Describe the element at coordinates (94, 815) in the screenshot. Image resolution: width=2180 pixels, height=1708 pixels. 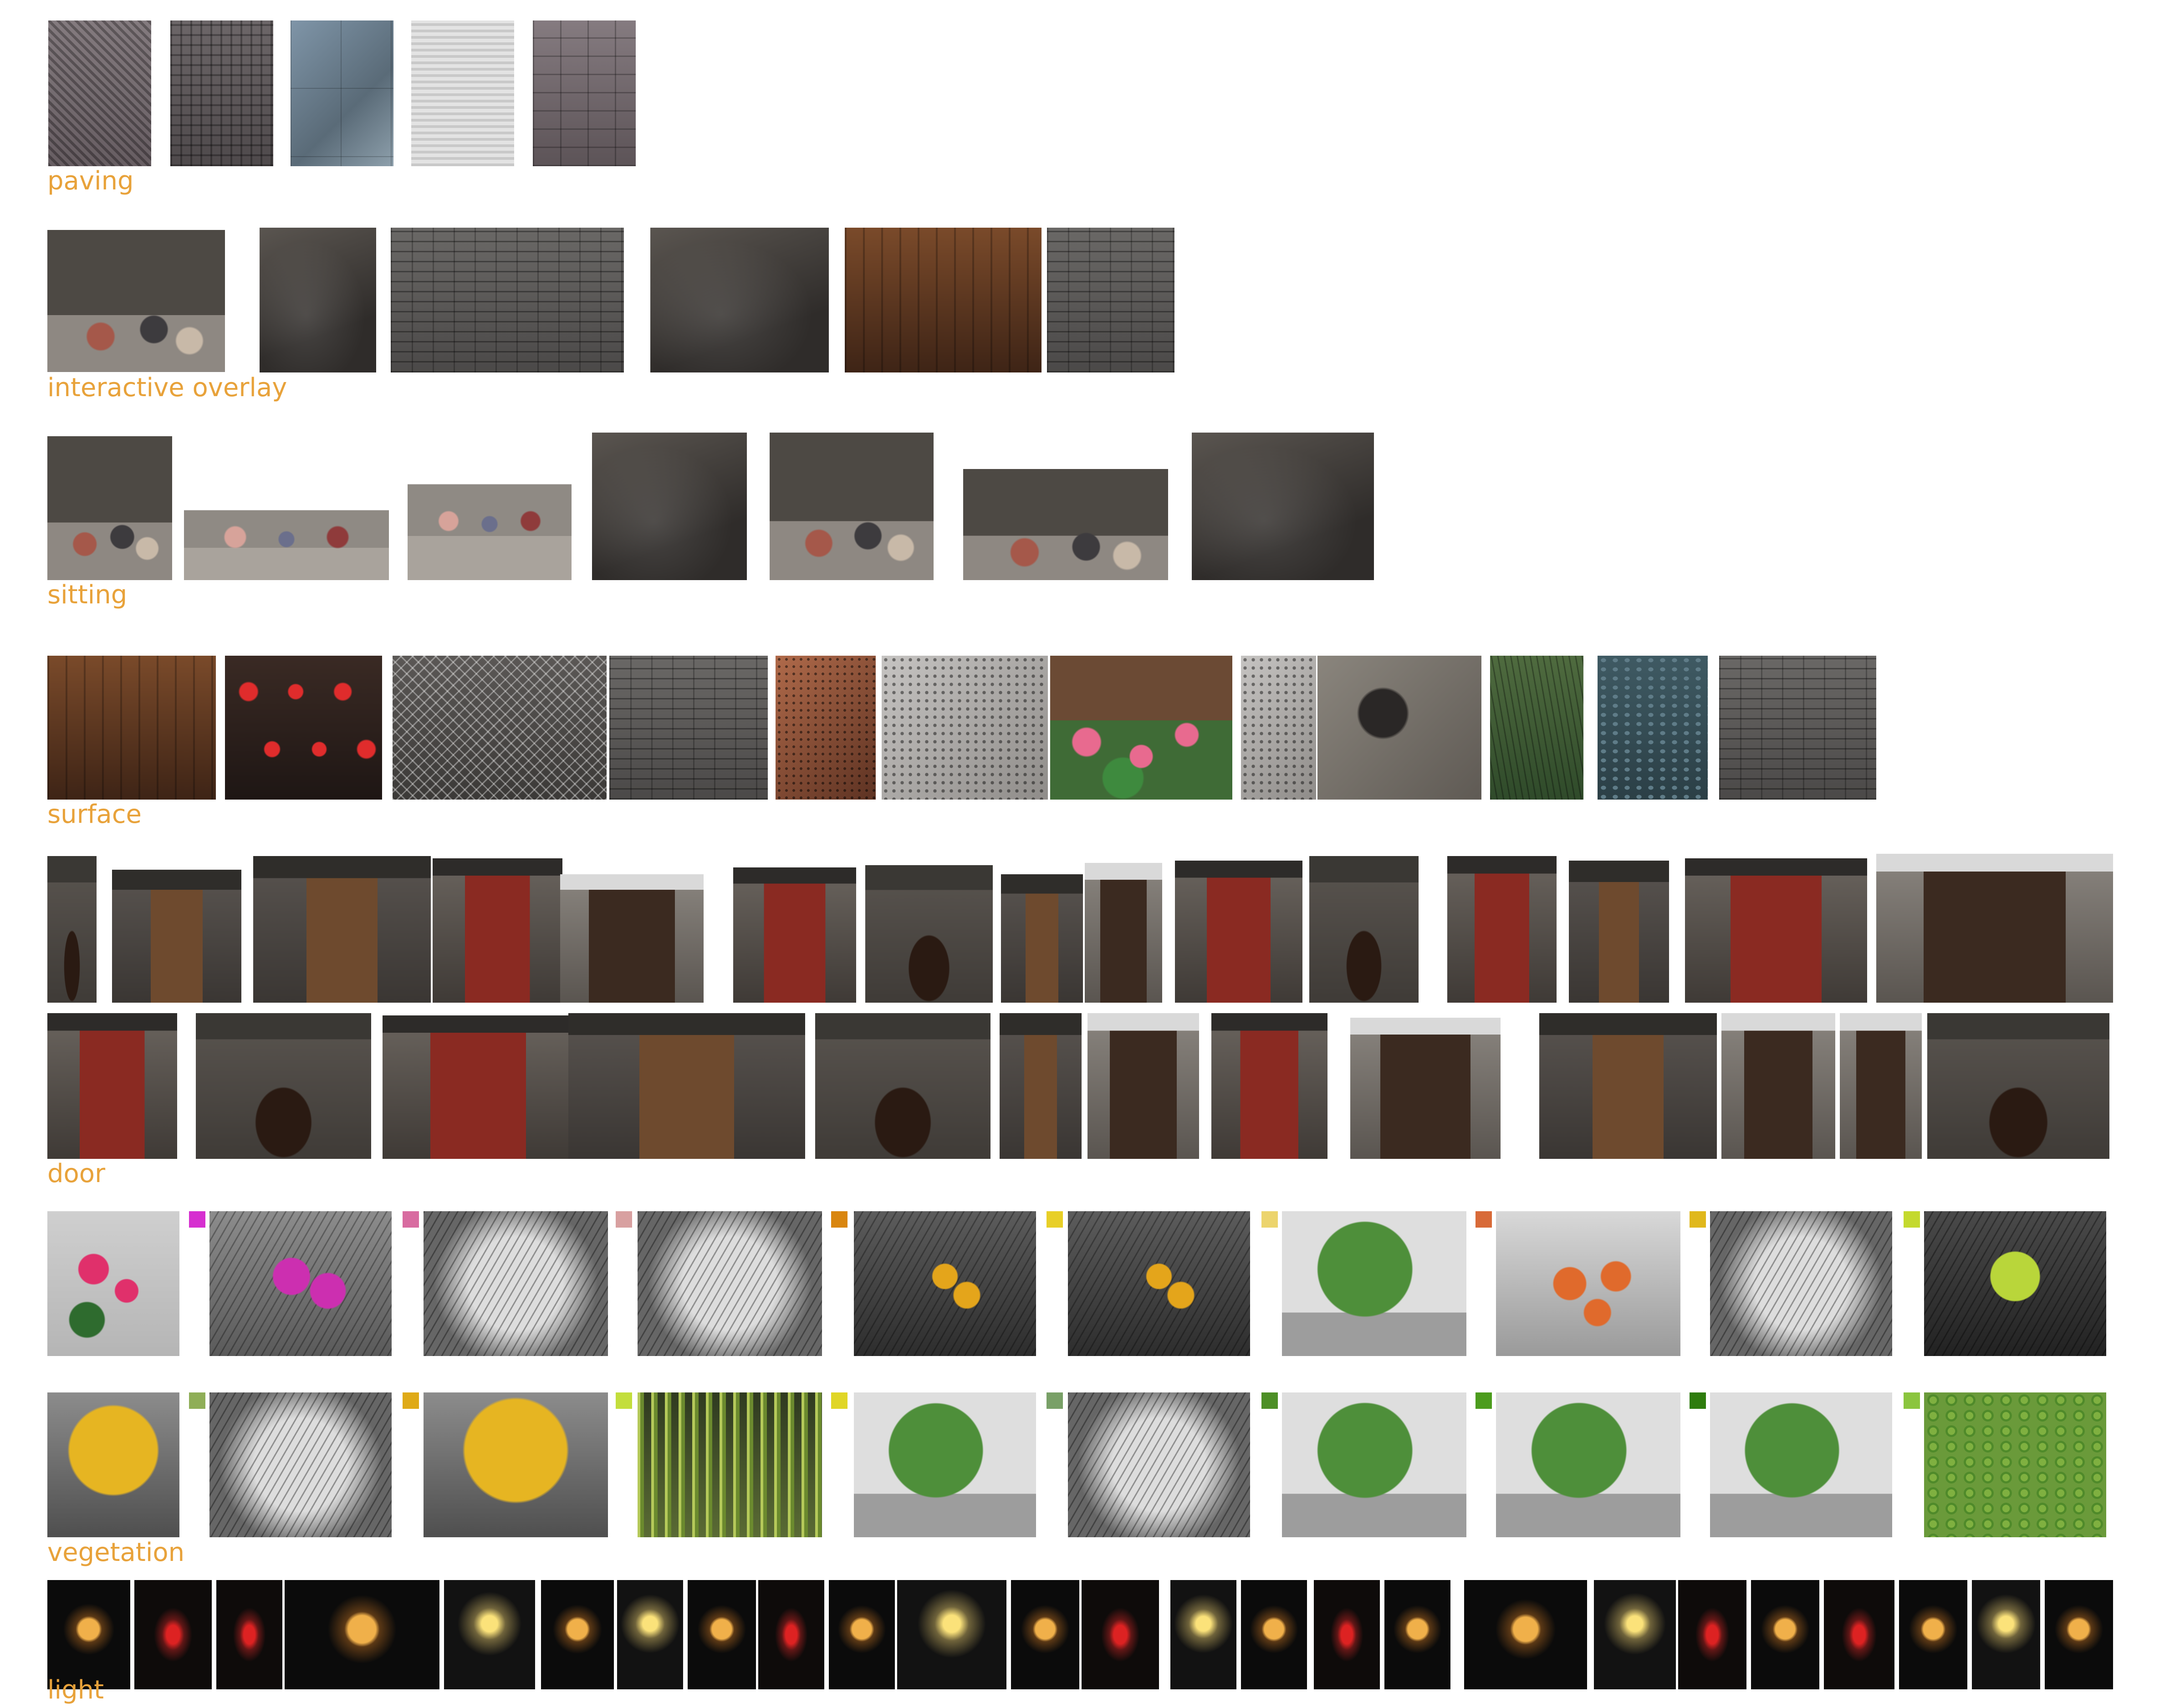
I see `section-label-surface: surface` at that location.